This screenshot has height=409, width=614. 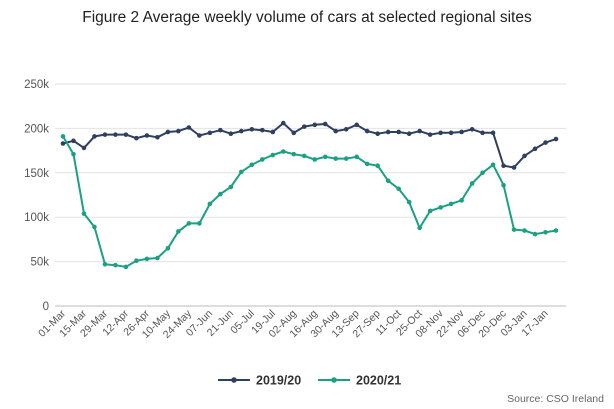 What do you see at coordinates (278, 381) in the screenshot?
I see `legend-label: 2019/20` at bounding box center [278, 381].